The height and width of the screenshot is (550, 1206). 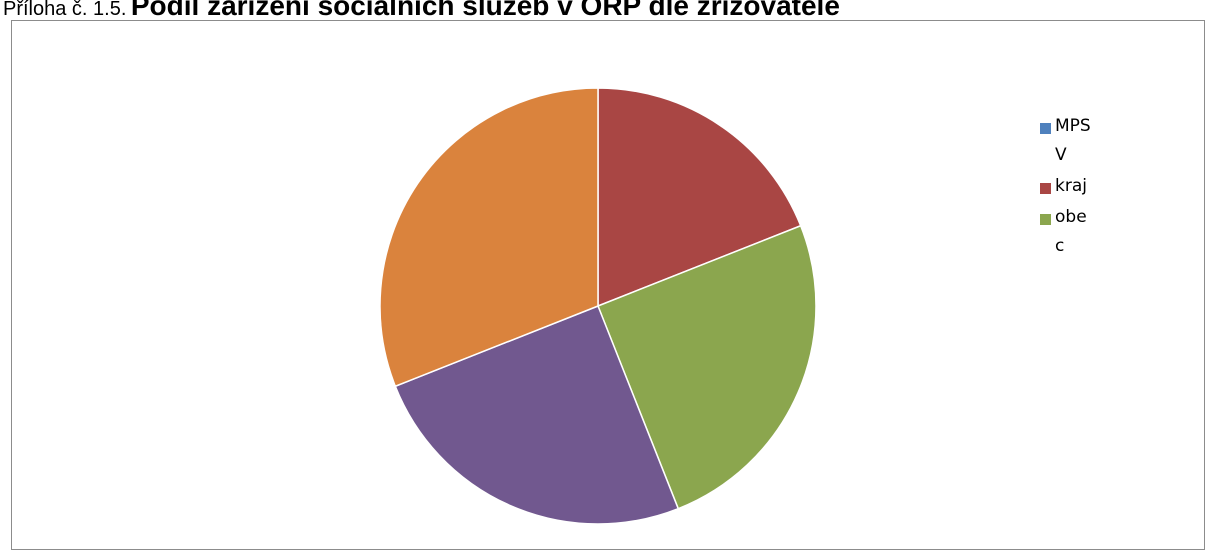 What do you see at coordinates (707, 367) in the screenshot?
I see `pie-slice-obec` at bounding box center [707, 367].